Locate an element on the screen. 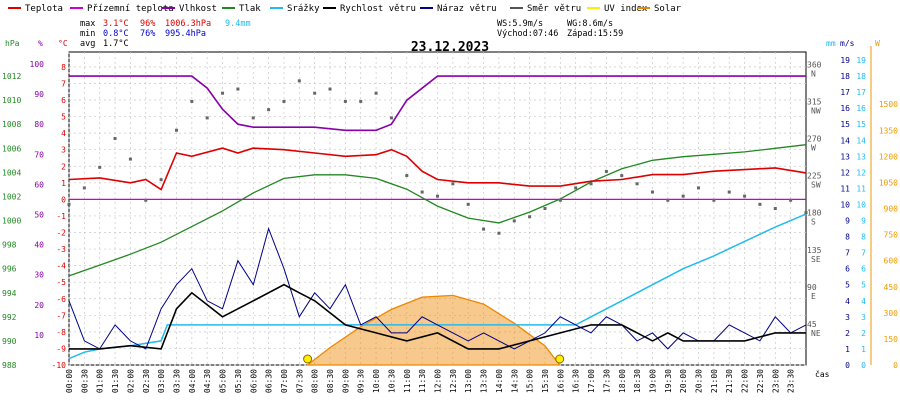 Image resolution: width=900 pixels, height=400 pixels. legend-label: Náraz větru is located at coordinates (467, 9).